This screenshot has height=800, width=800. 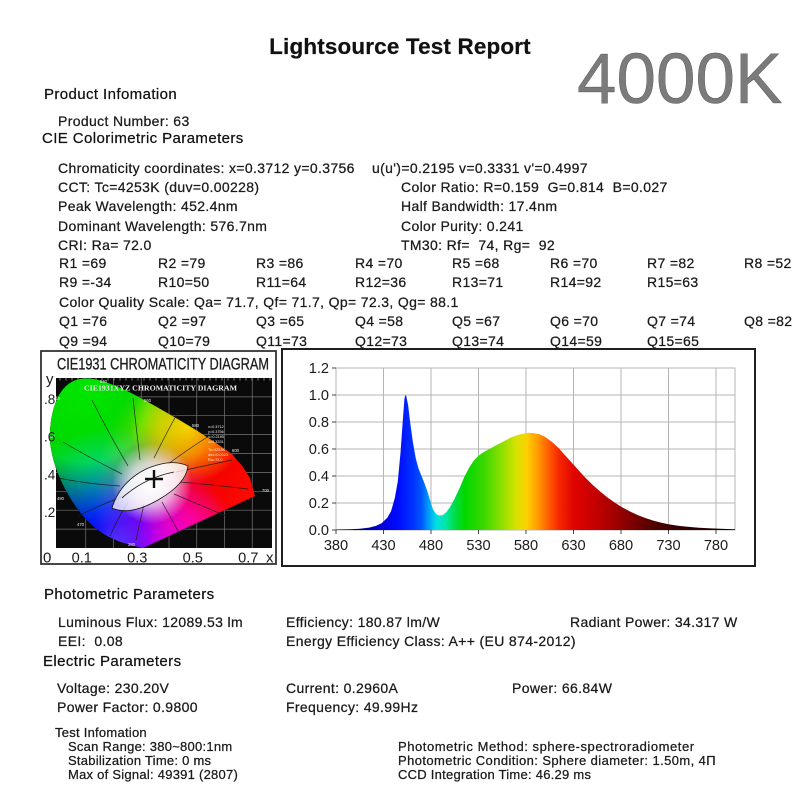 What do you see at coordinates (248, 558) in the screenshot?
I see `svg-text: 0.7` at bounding box center [248, 558].